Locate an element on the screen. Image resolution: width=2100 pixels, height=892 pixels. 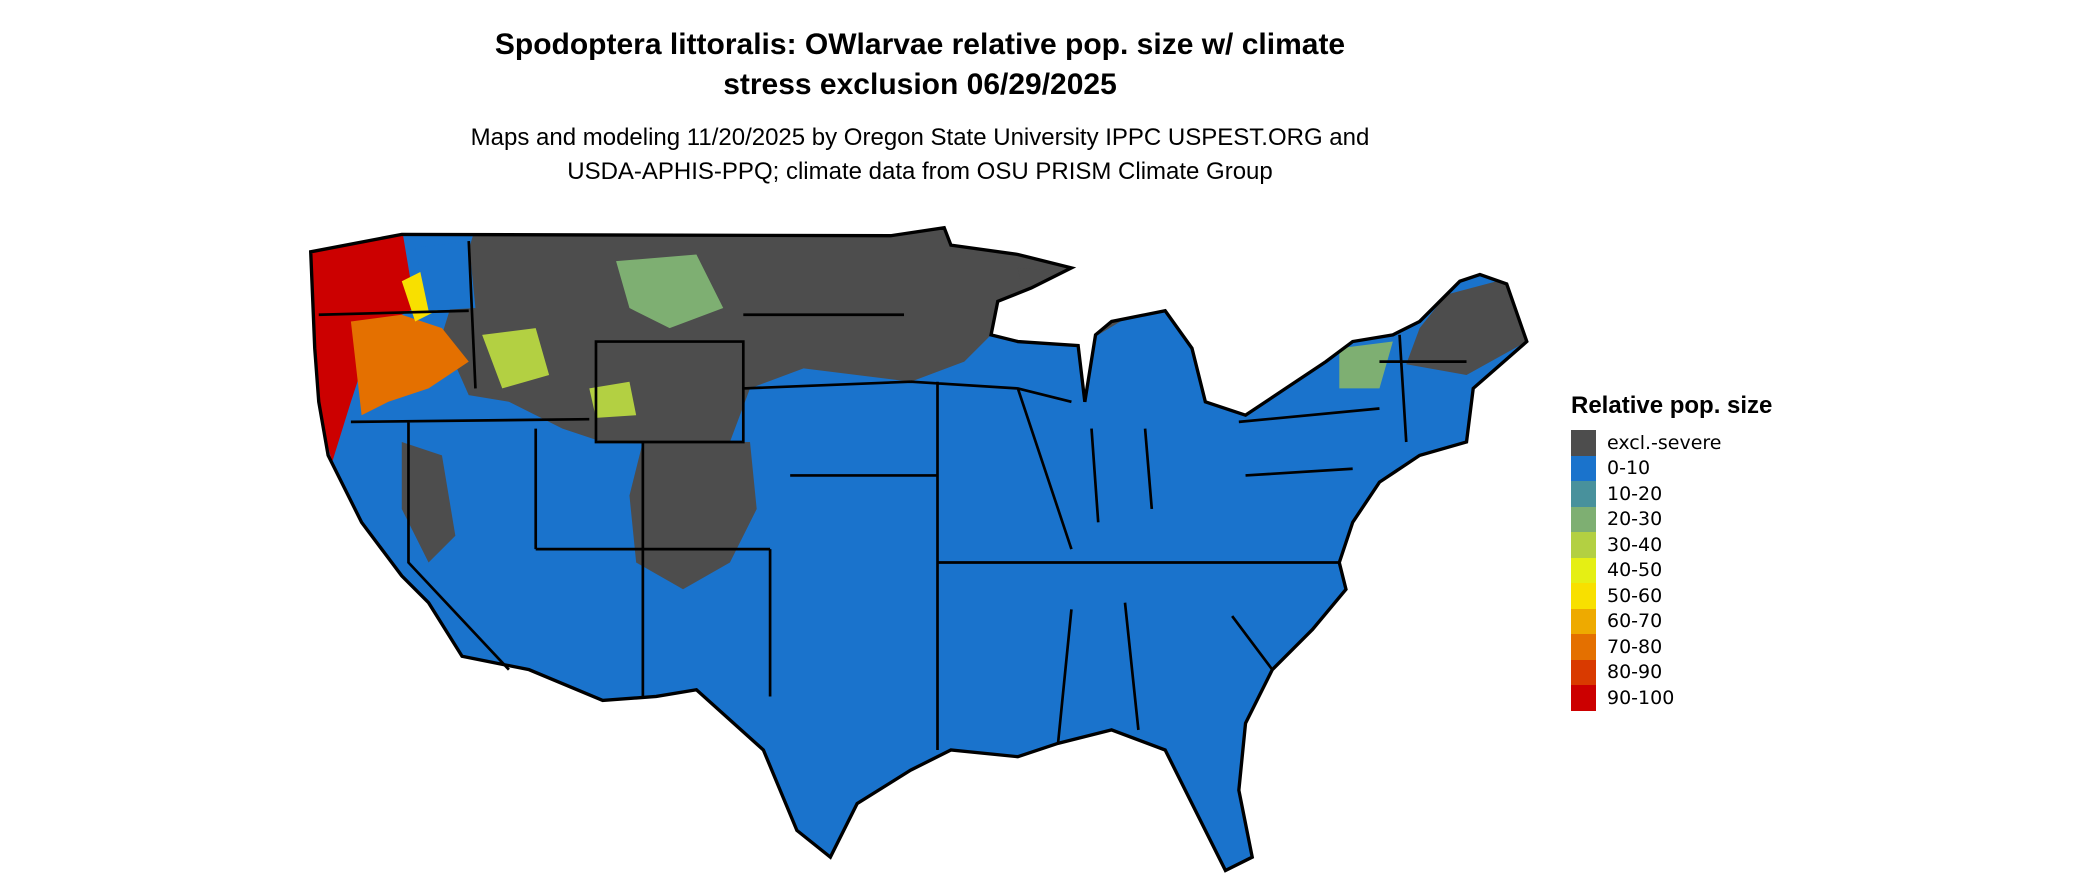
legend-item: 0-10 is located at coordinates (1671, 468).